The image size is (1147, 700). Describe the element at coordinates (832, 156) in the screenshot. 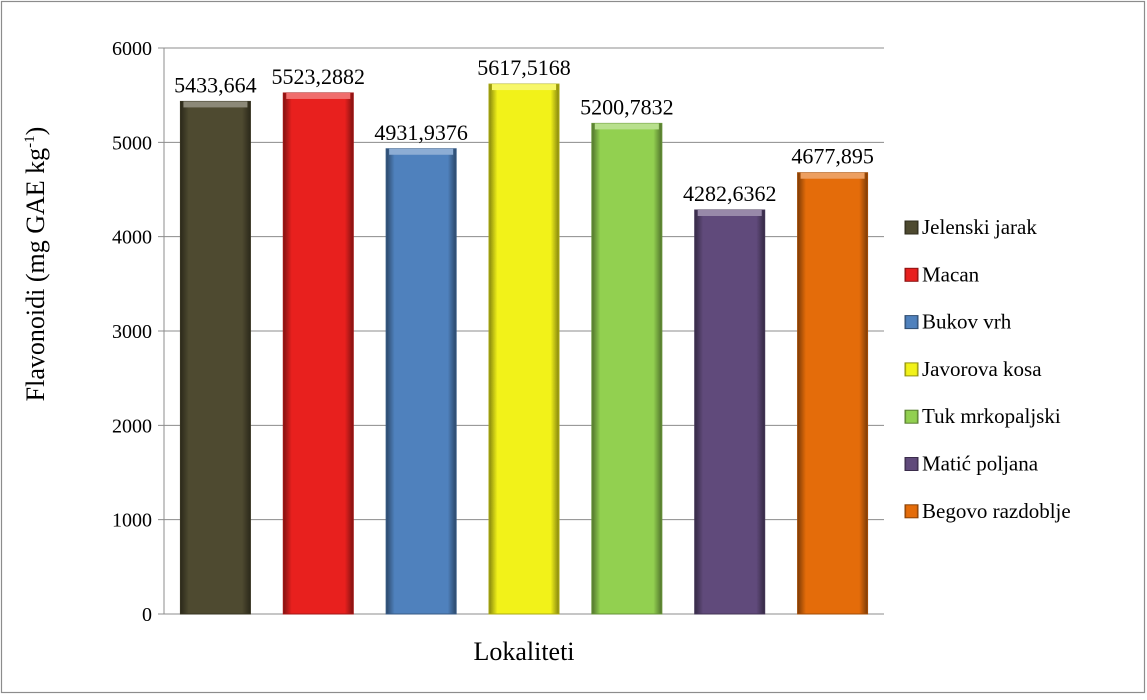

I see `data-label: 4677,895` at that location.